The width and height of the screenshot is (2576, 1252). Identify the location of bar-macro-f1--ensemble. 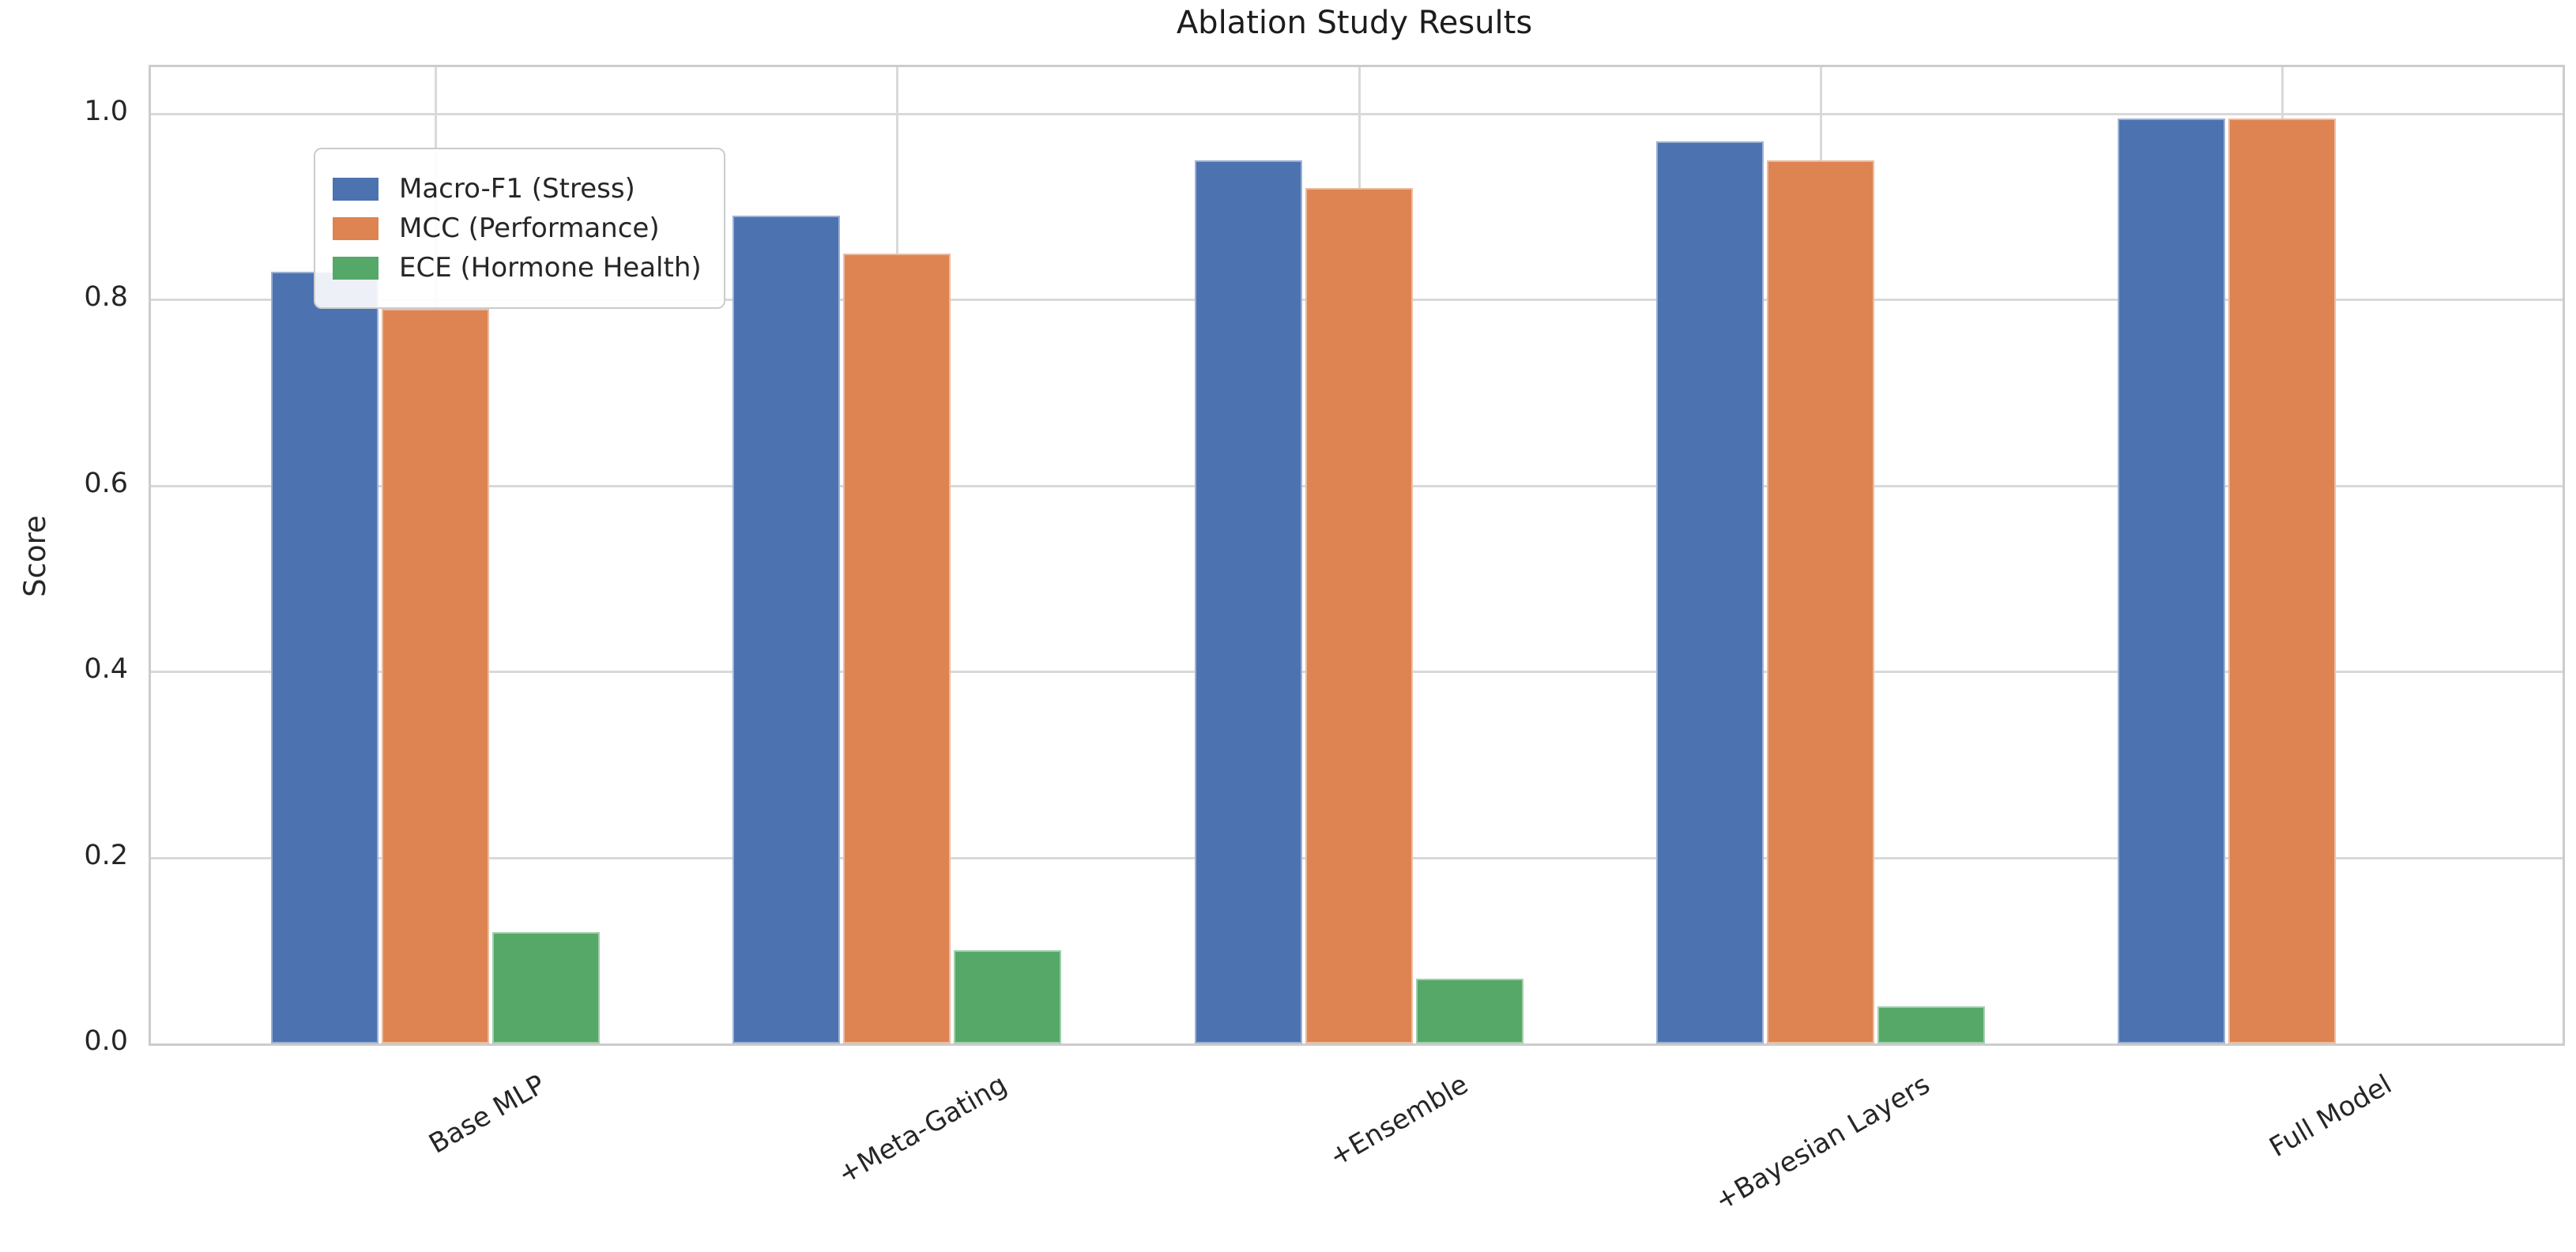
(1248, 601).